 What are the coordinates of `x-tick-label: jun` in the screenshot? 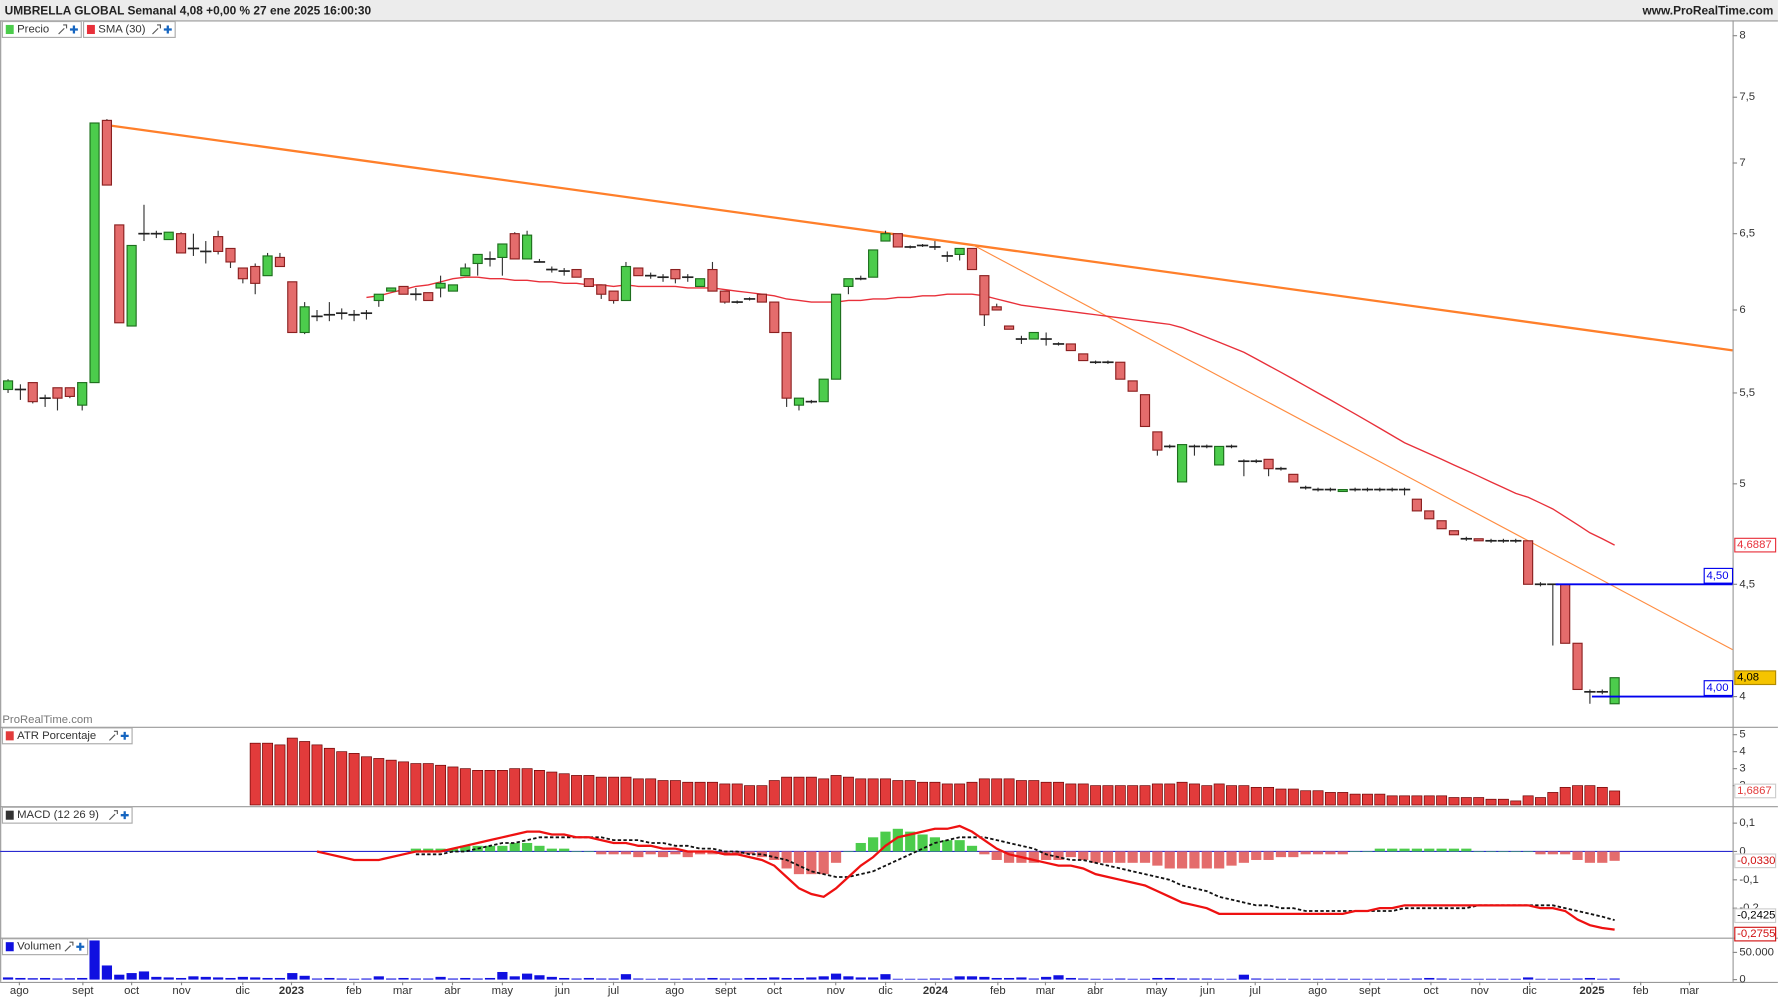 It's located at (1207, 991).